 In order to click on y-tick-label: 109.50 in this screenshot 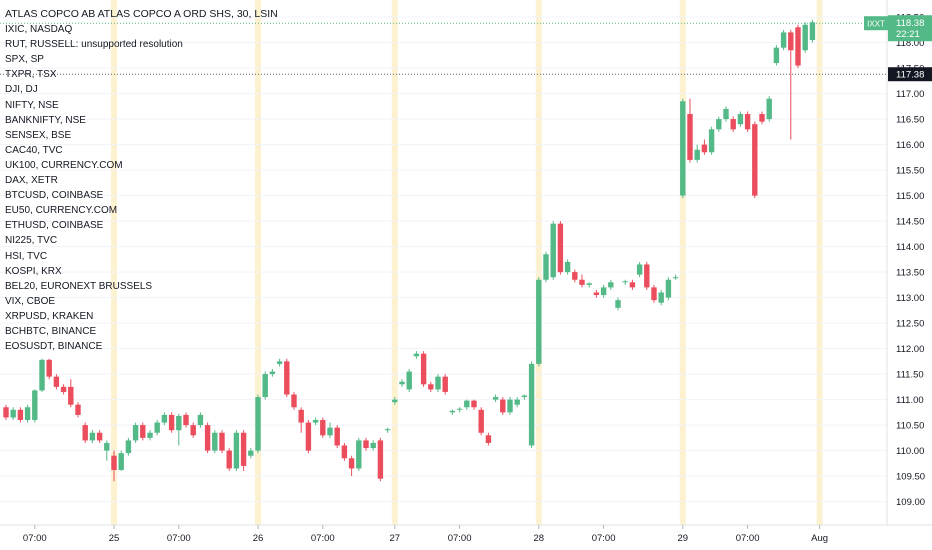, I will do `click(910, 477)`.